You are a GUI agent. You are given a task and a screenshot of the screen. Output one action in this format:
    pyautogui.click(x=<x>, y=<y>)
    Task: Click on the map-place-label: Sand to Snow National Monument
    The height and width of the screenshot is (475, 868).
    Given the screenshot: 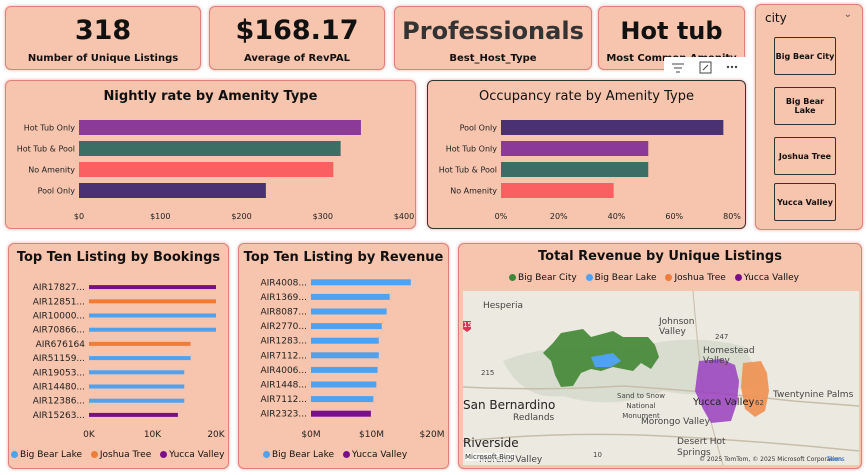 What is the action you would take?
    pyautogui.click(x=641, y=406)
    